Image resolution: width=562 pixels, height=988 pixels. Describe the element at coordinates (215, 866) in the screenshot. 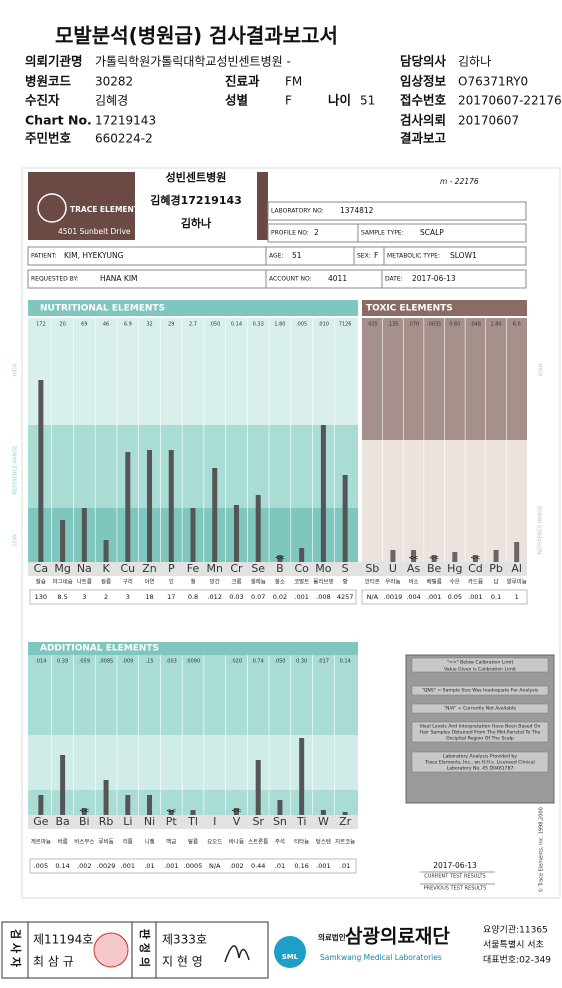

I see `element-result: N/A` at that location.